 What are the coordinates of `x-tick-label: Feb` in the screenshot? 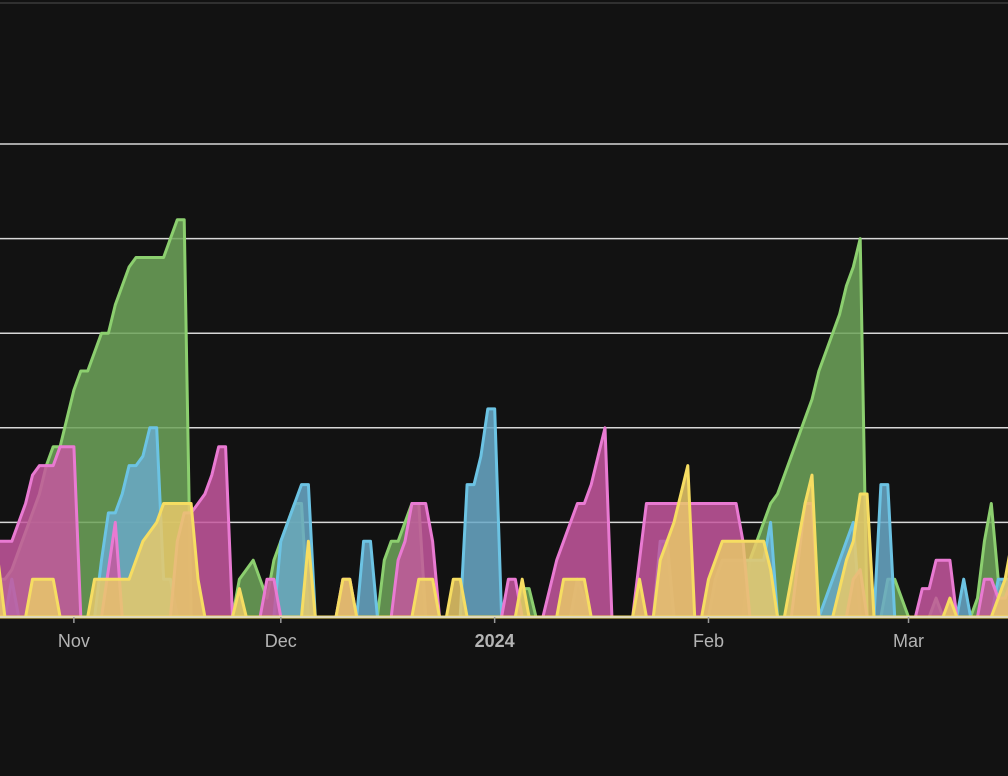 It's located at (708, 641).